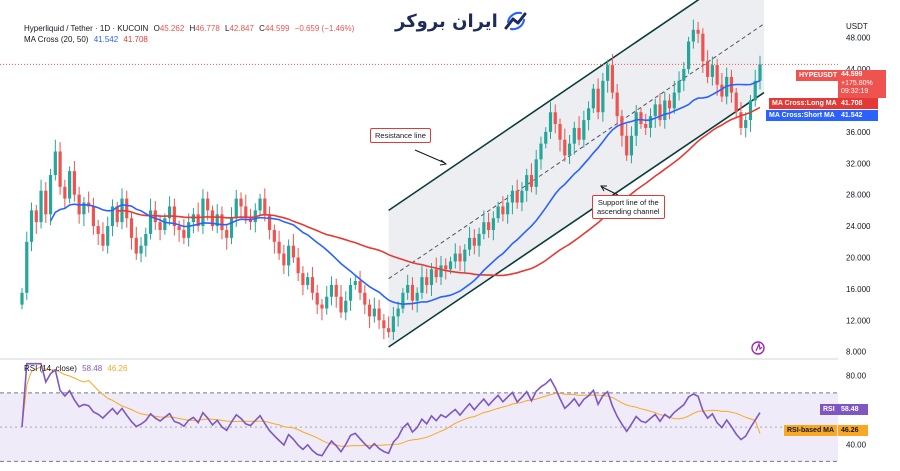 This screenshot has width=900, height=471. Describe the element at coordinates (227, 28) in the screenshot. I see `ohlc-low-label: L` at that location.